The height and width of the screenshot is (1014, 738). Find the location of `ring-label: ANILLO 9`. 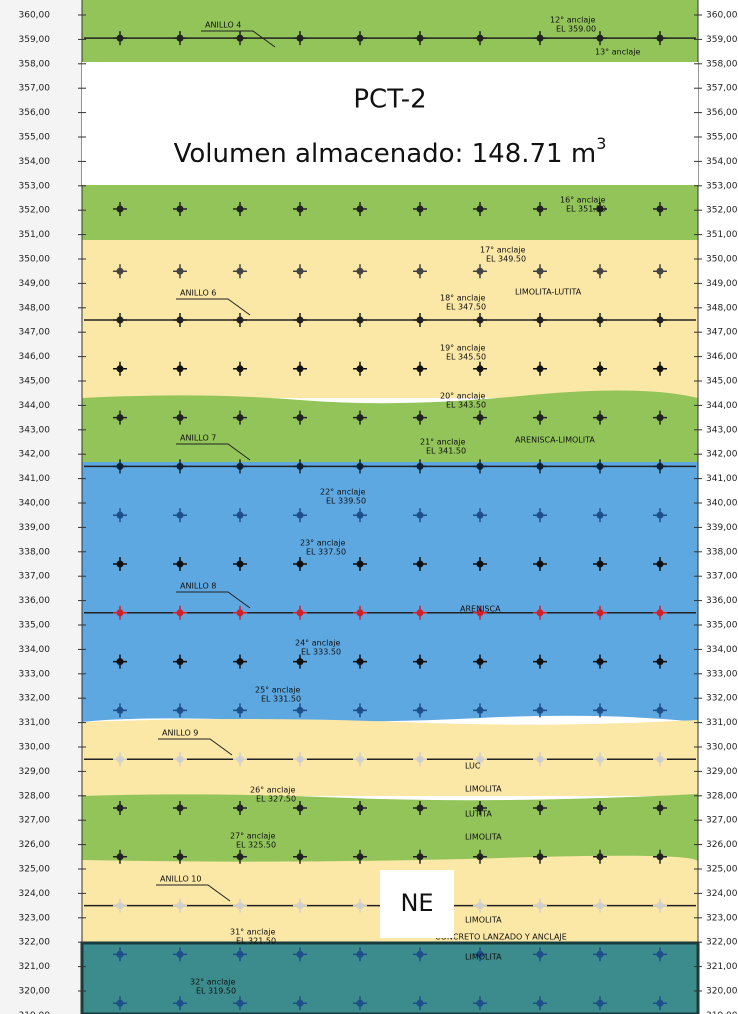

ring-label: ANILLO 9 is located at coordinates (180, 733).